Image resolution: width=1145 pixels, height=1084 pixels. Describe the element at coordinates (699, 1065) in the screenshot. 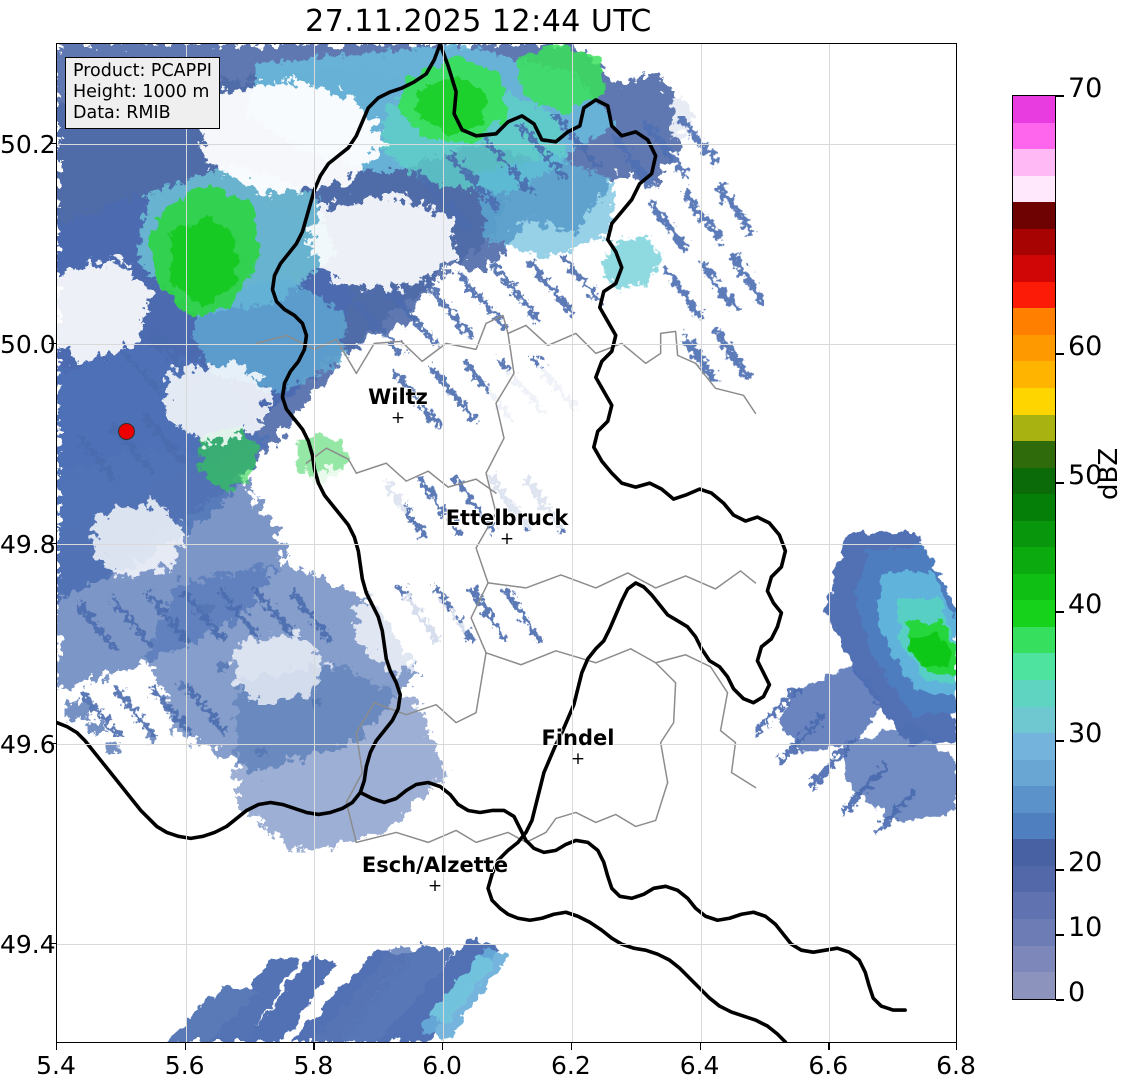

I see `x-tick-label: 6.4` at that location.